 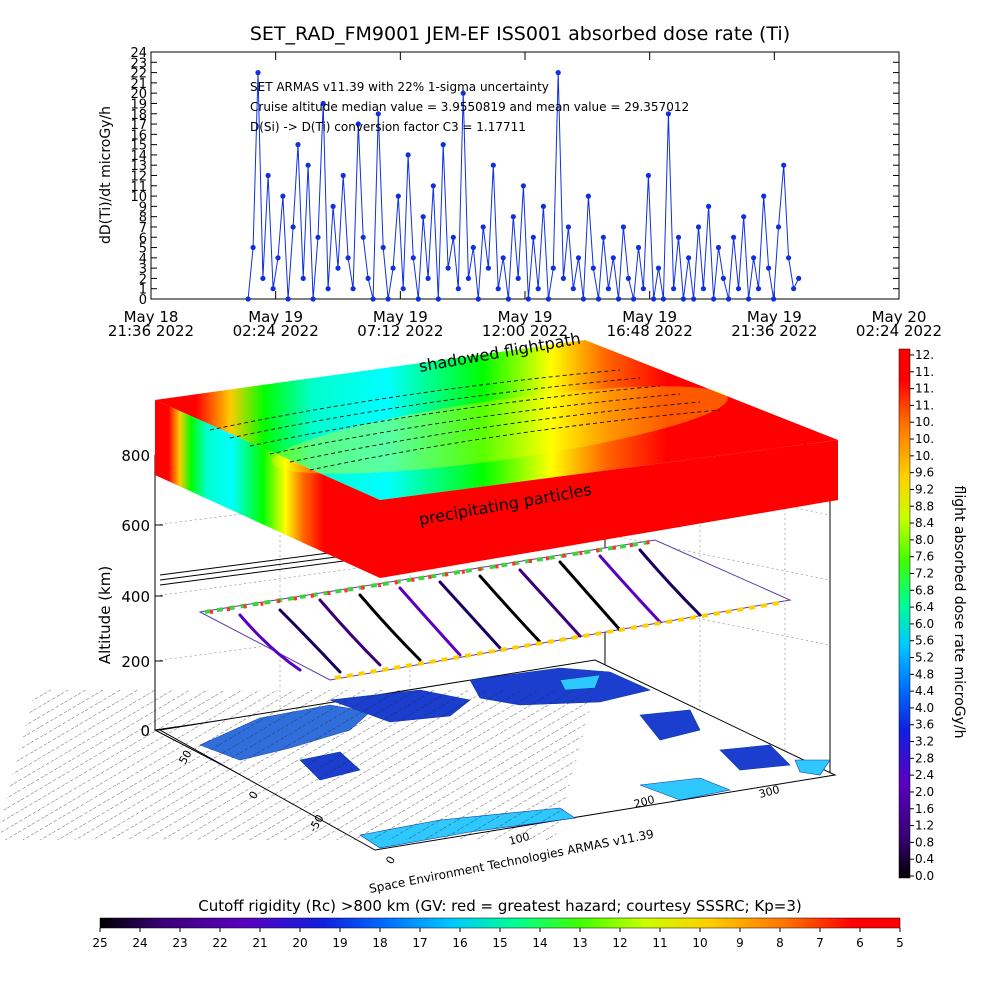 I want to click on y-tick-label: 2, so click(x=143, y=279).